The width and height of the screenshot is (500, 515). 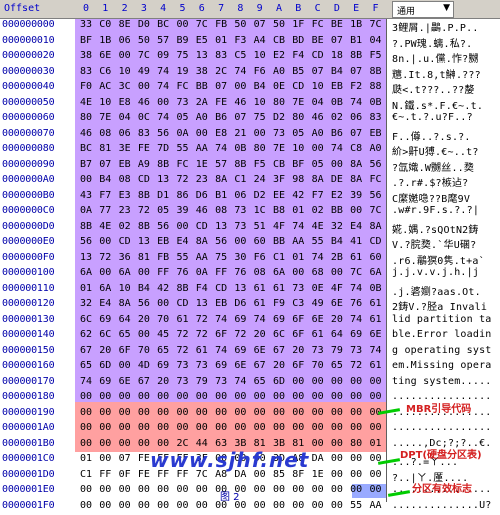 What do you see at coordinates (240, 272) in the screenshot?
I see `hex-byte: 76` at bounding box center [240, 272].